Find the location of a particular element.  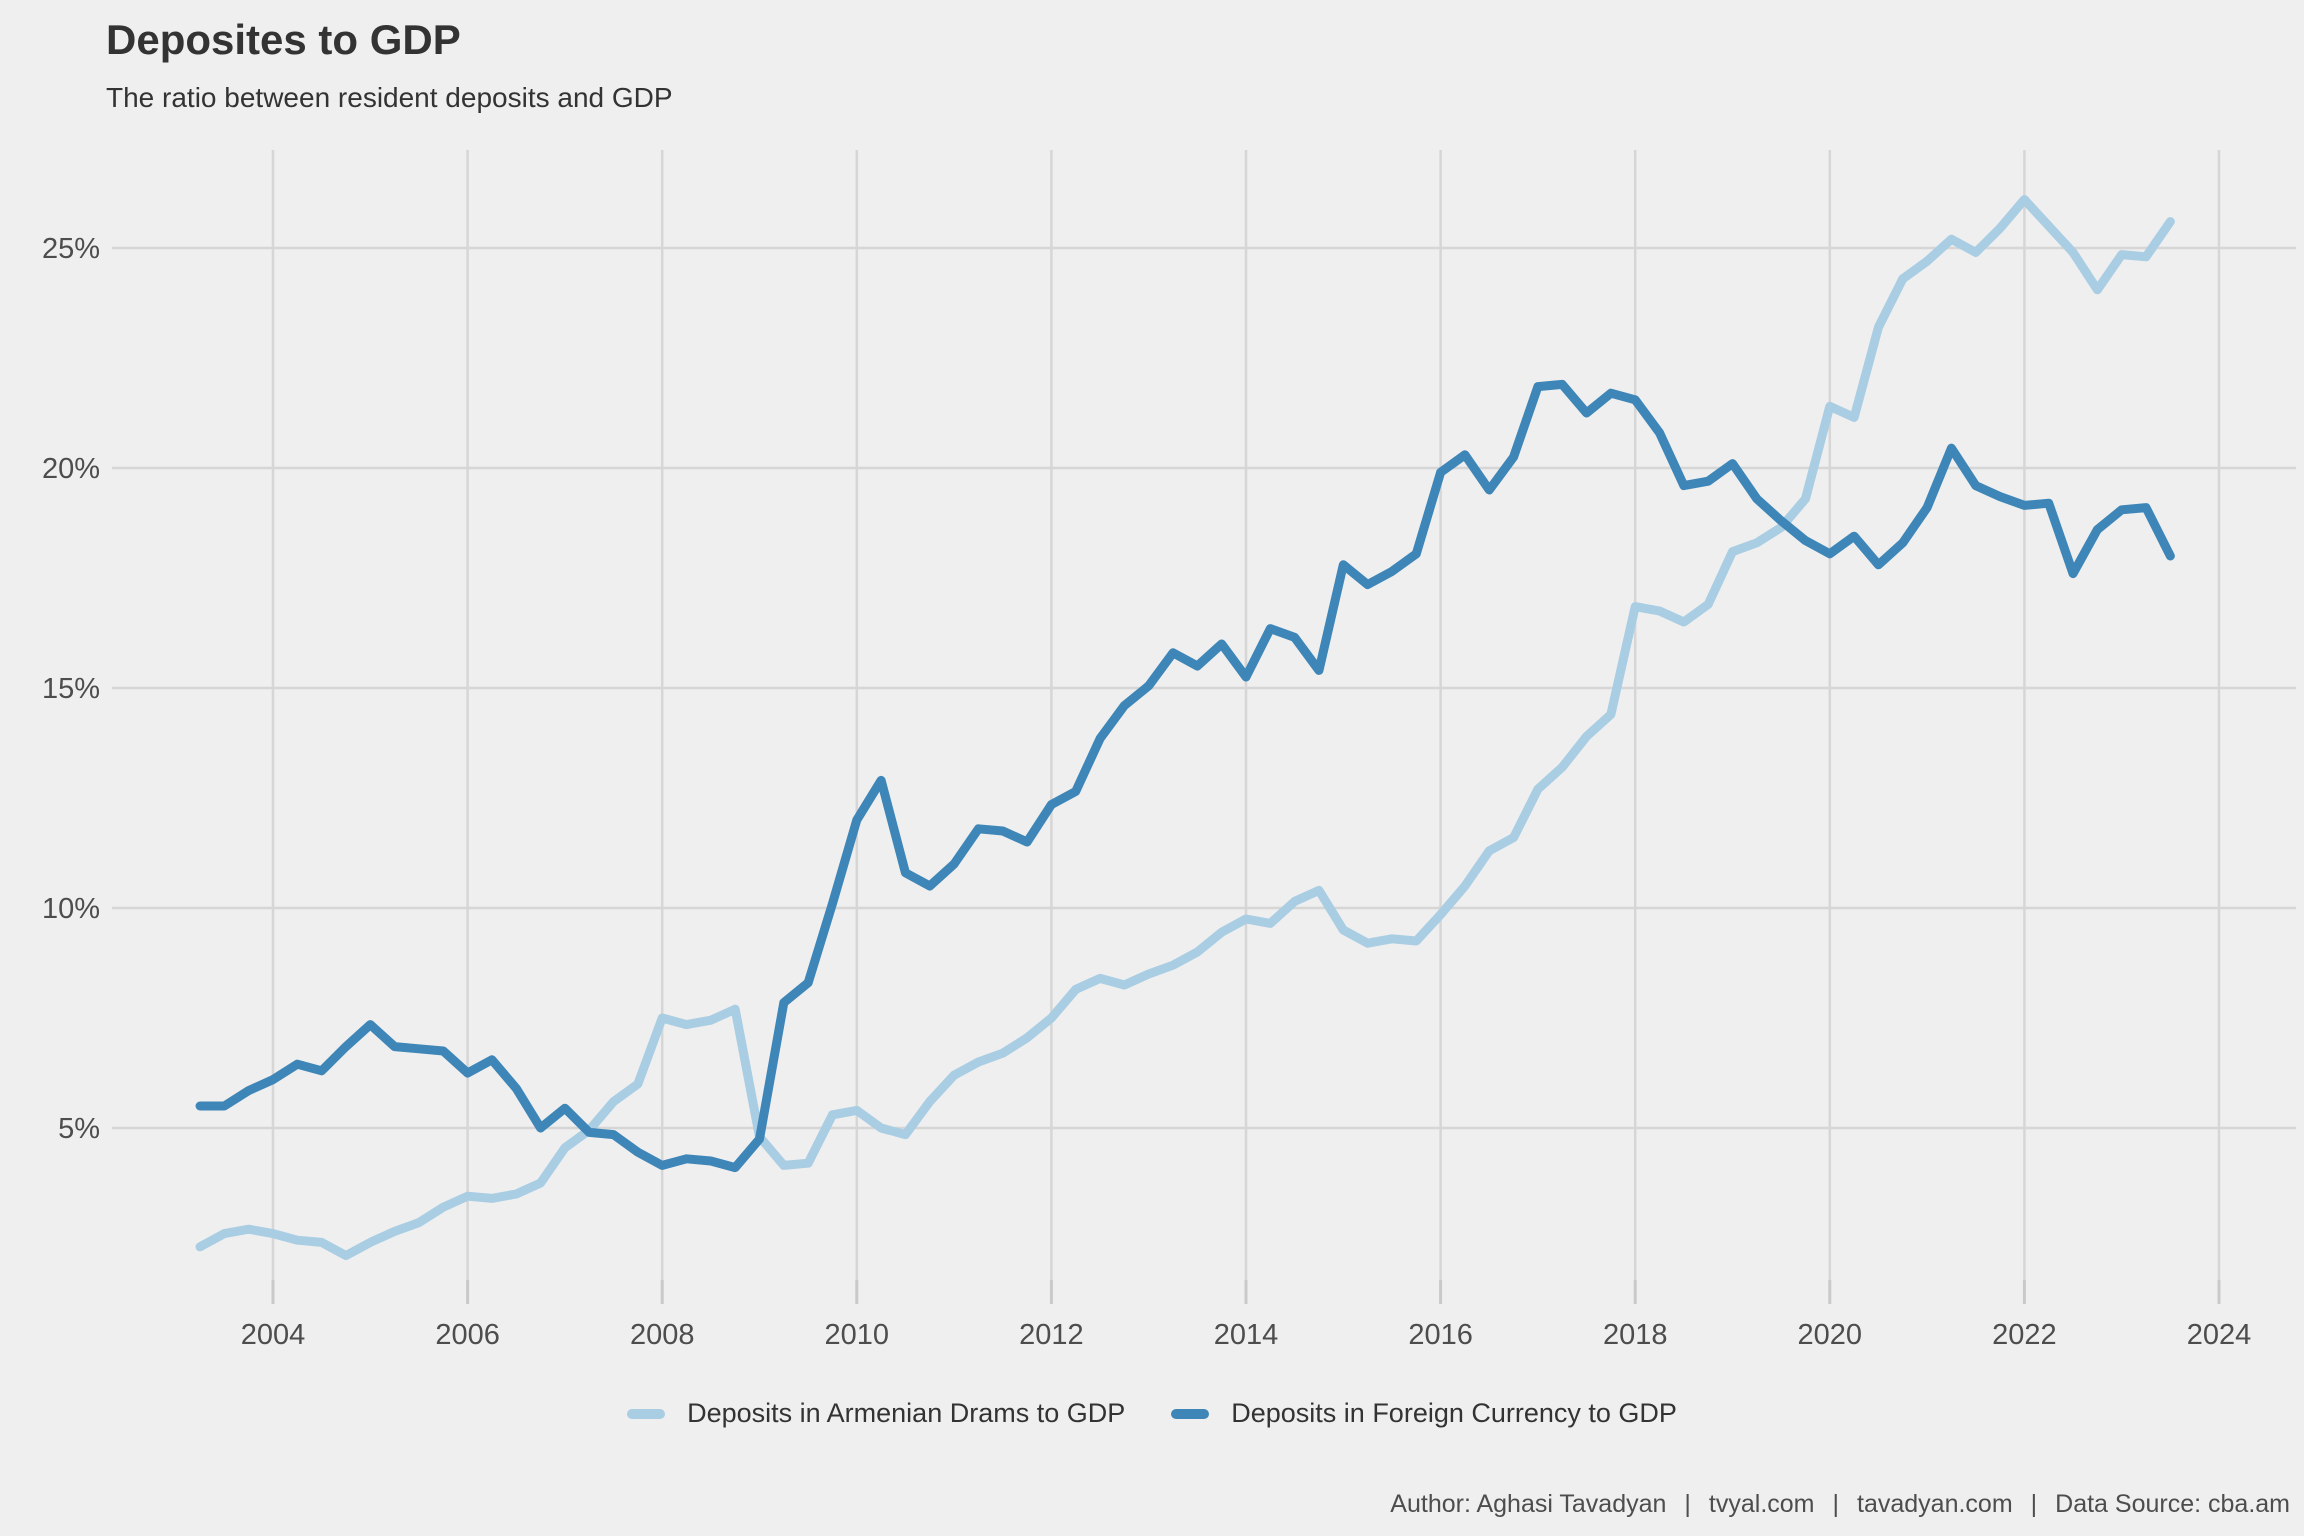

y-tick-label-20: 20% is located at coordinates (71, 469).